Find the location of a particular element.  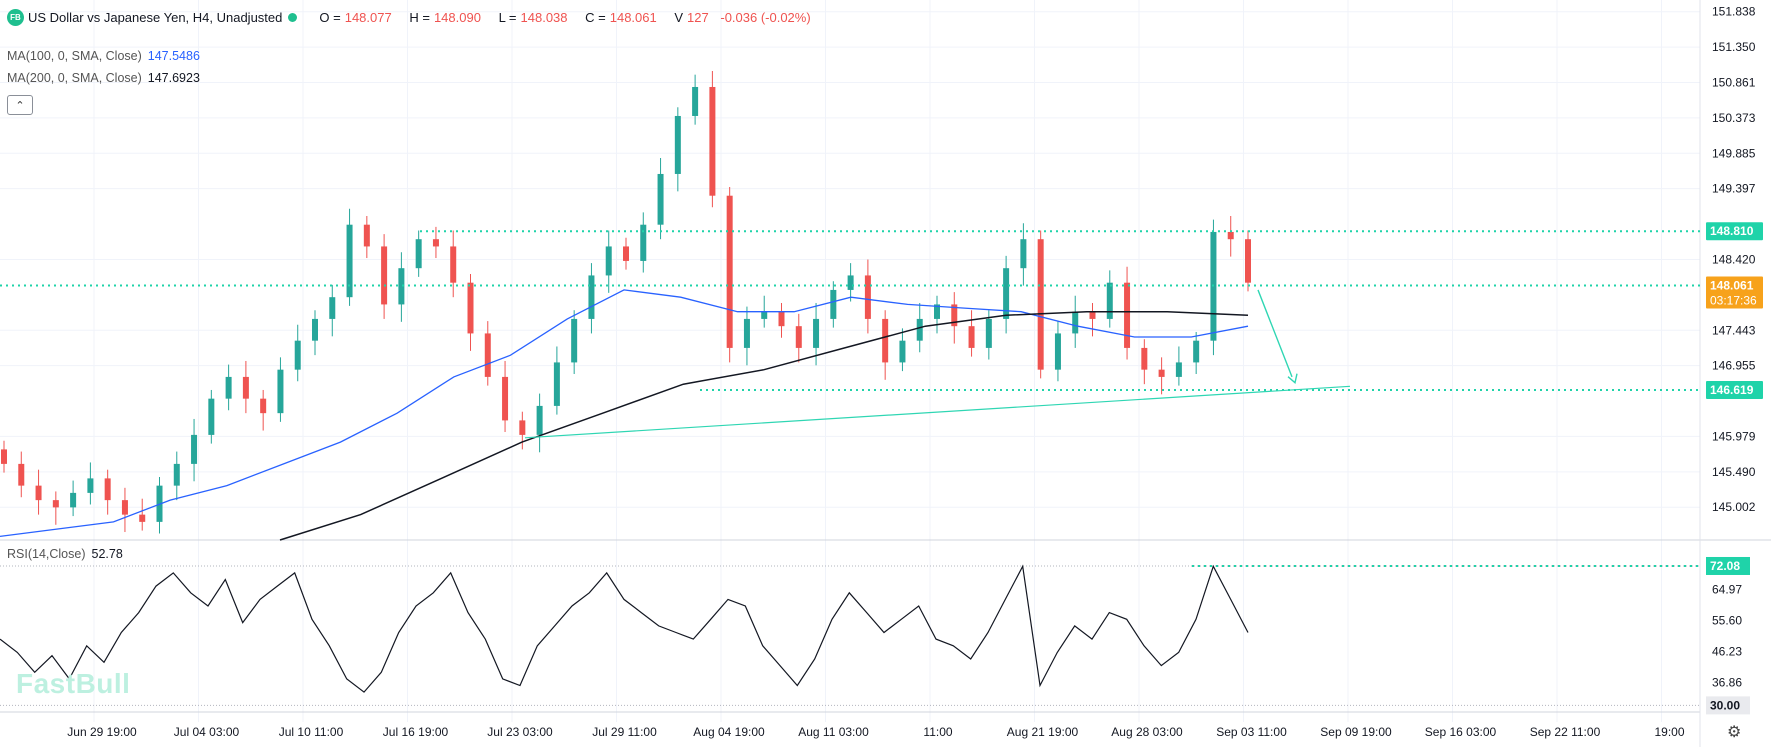

rsi-tag-label: 30.00 is located at coordinates (1725, 705).